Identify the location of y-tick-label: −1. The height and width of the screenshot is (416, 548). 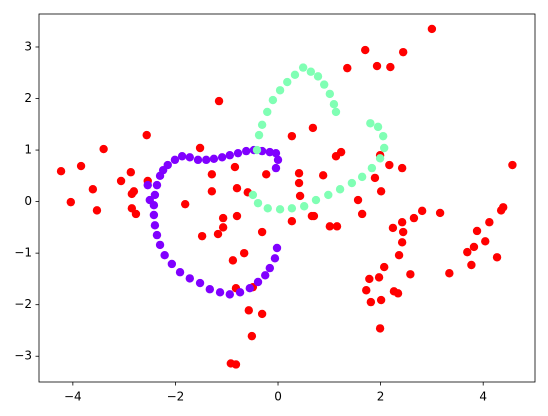
(23, 253).